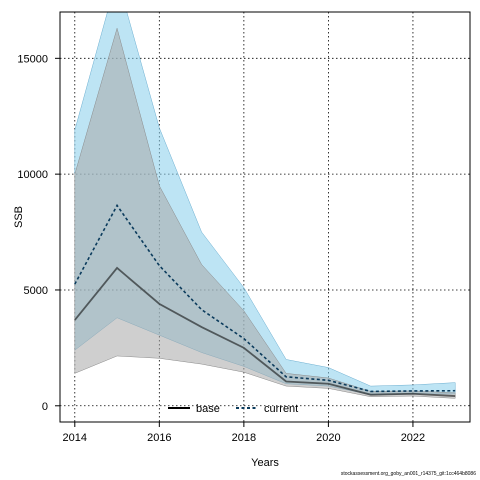 Image resolution: width=480 pixels, height=480 pixels. I want to click on legend-label-current: current, so click(281, 409).